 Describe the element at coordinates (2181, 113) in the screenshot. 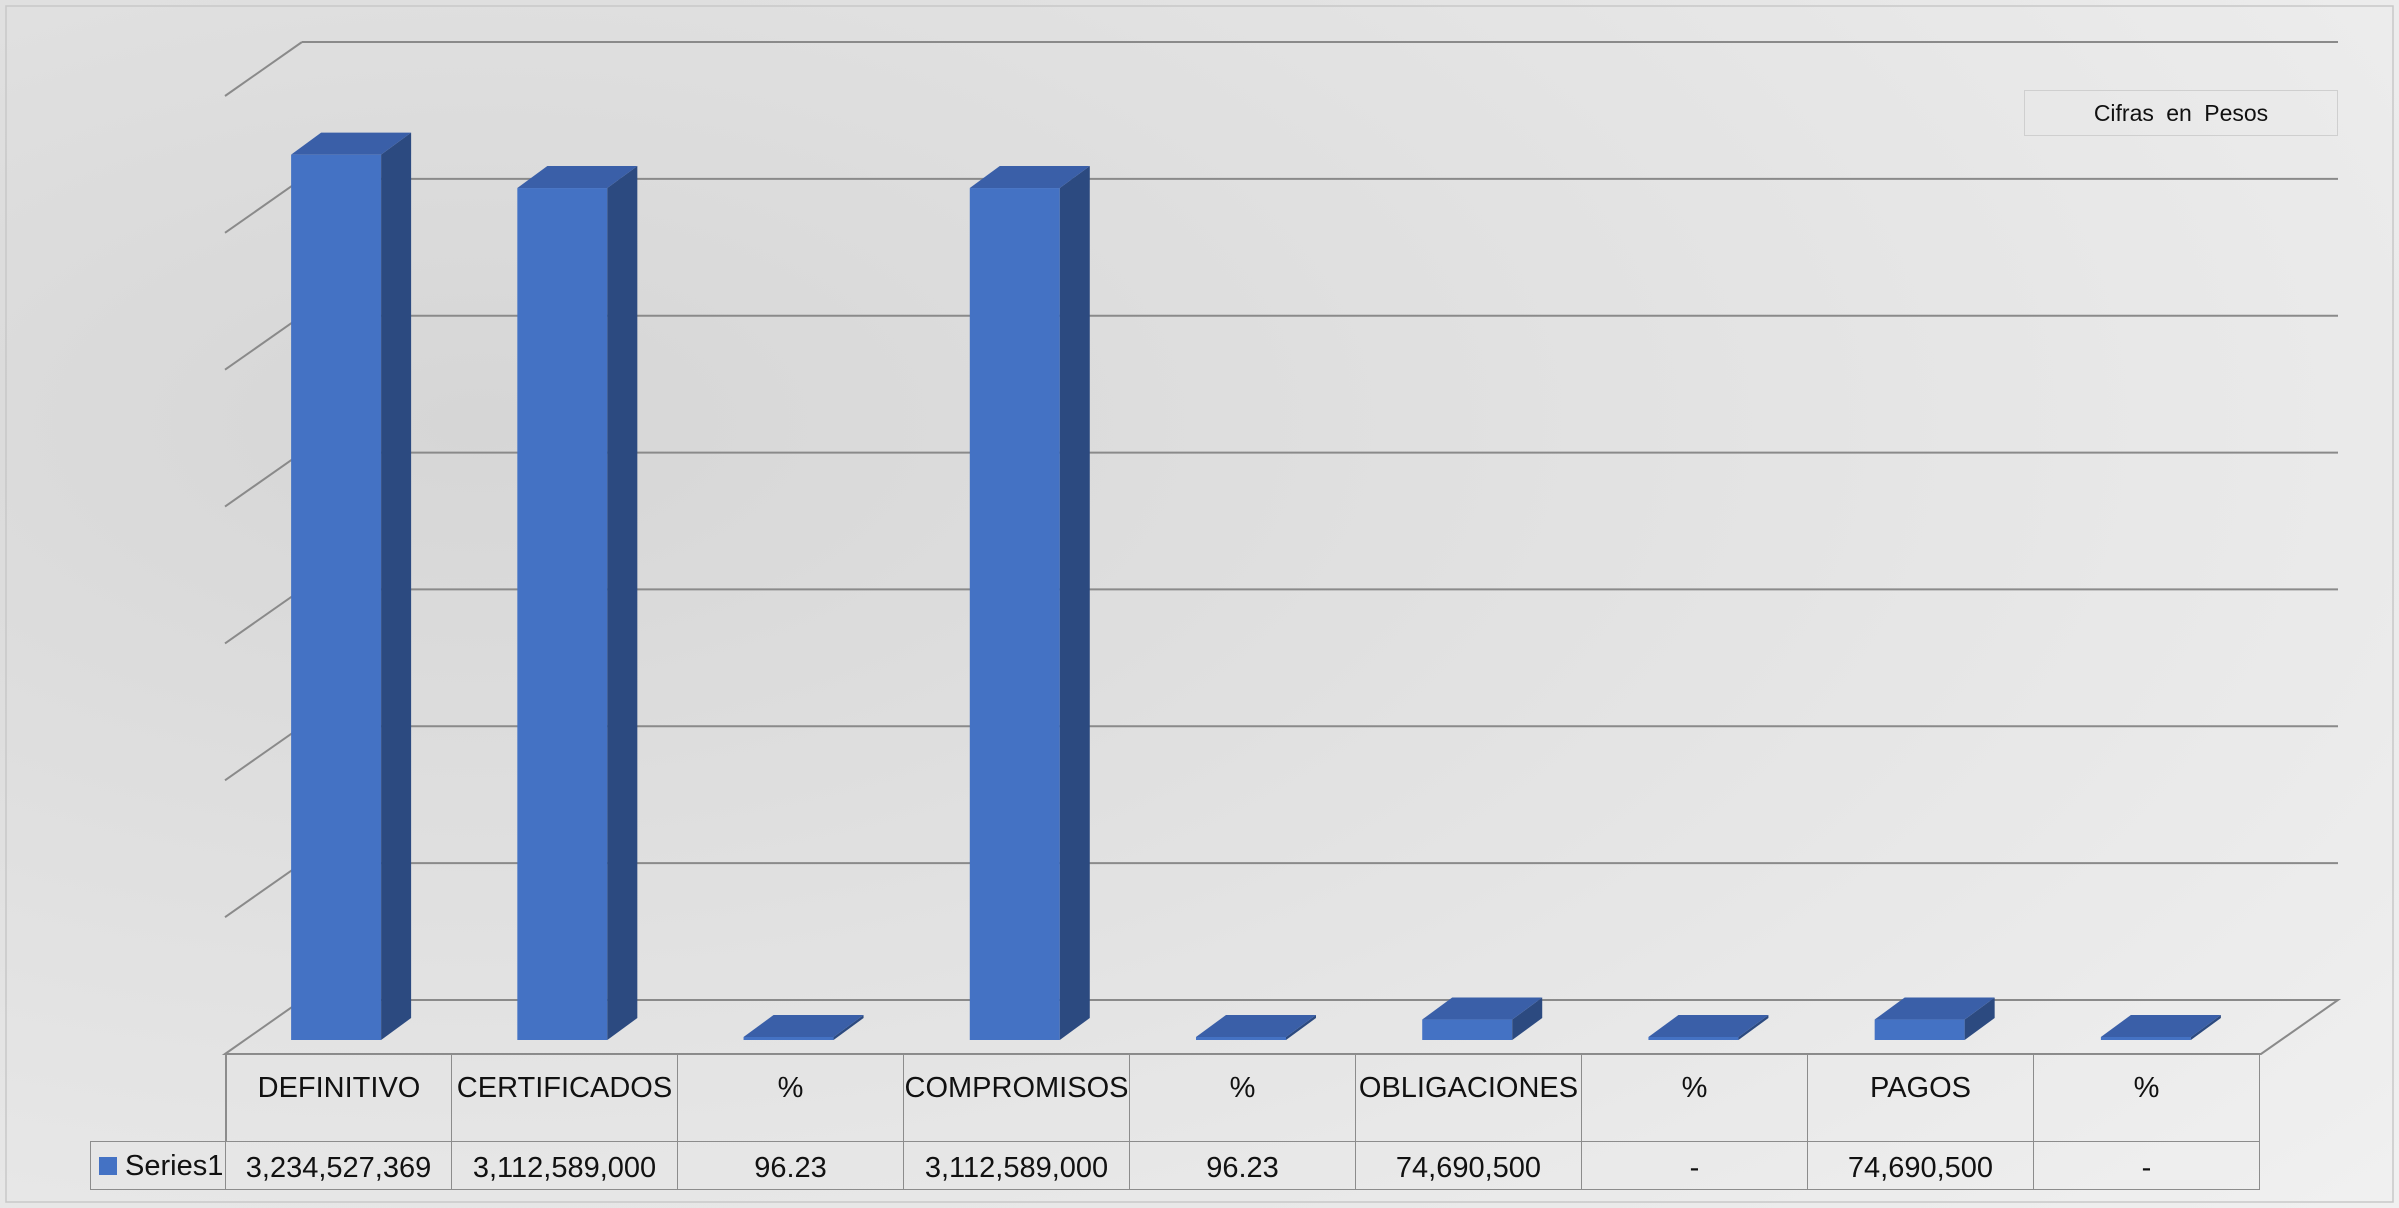

I see `units-note: Cifras en Pesos` at that location.